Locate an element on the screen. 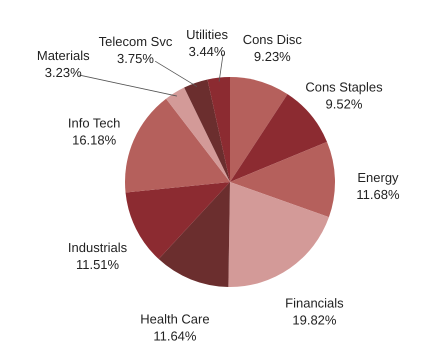 This screenshot has width=423, height=352. data-label: 11.64% is located at coordinates (175, 336).